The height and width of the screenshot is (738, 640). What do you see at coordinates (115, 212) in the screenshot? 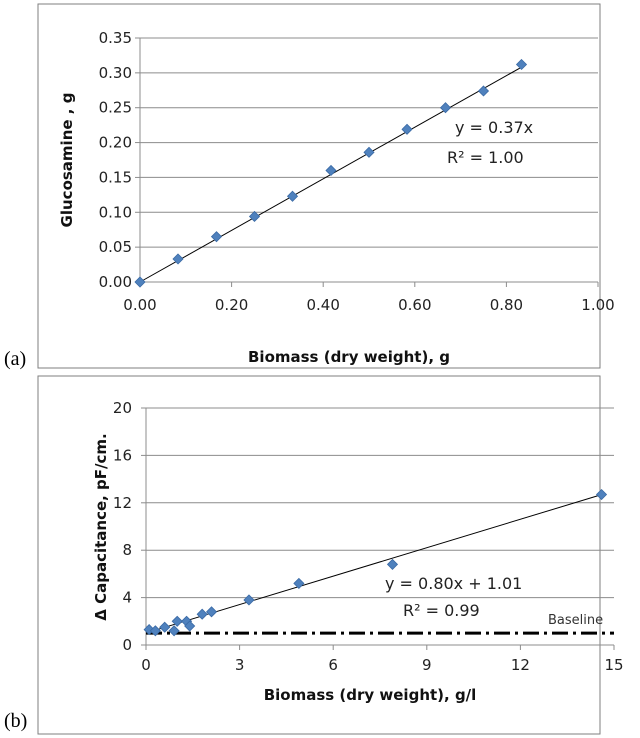
I see `chart-a-ytick-label: 0.10` at bounding box center [115, 212].